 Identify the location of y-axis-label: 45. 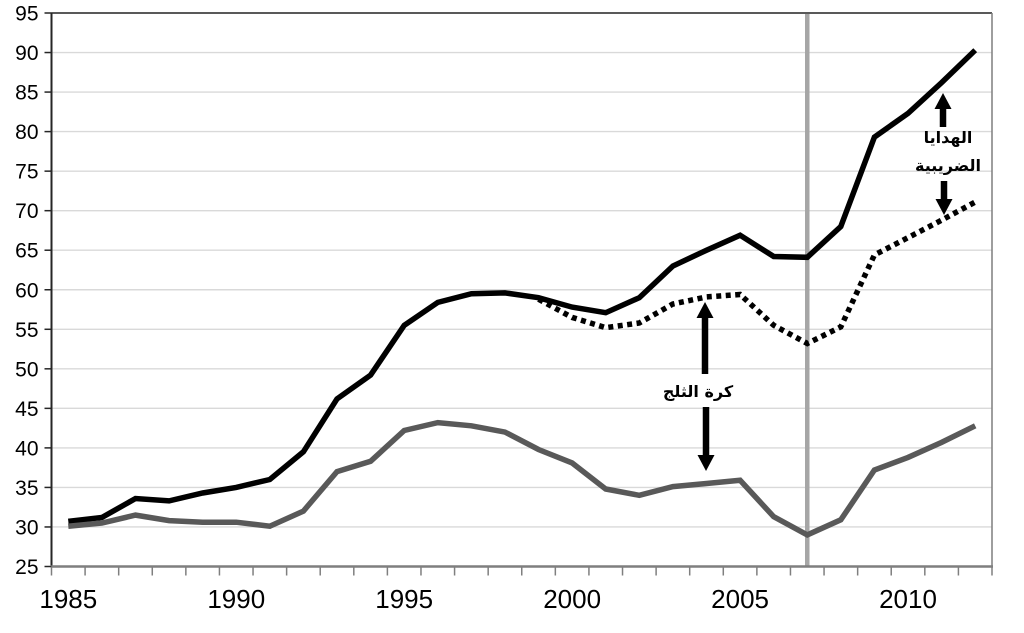
(26, 409).